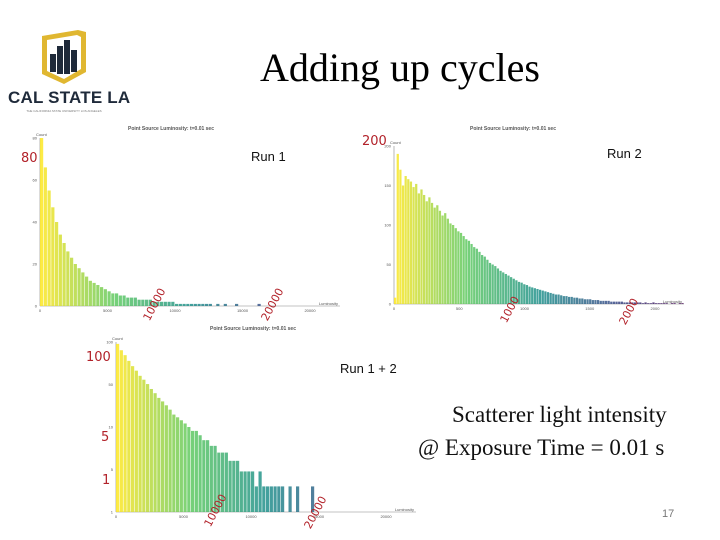 The width and height of the screenshot is (720, 540). Describe the element at coordinates (69, 97) in the screenshot. I see `logo-text: CAL STATE LA` at that location.